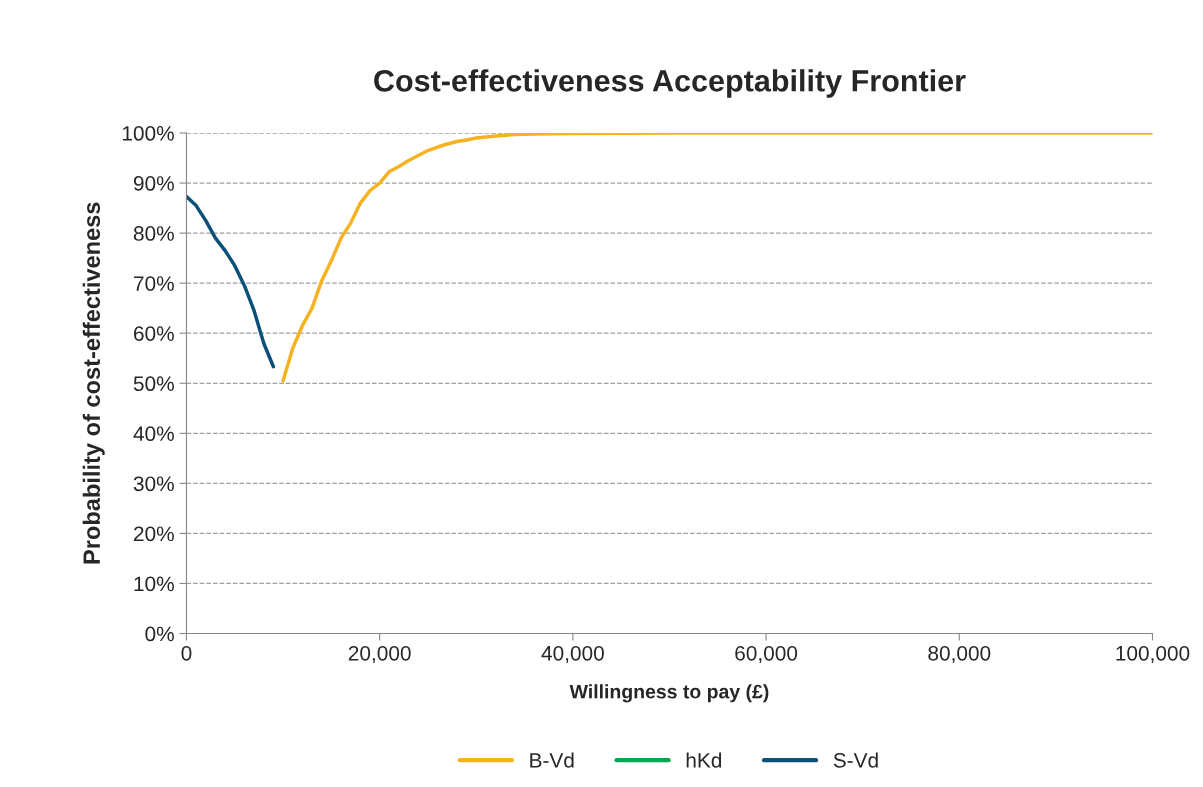 The image size is (1203, 787). What do you see at coordinates (766, 654) in the screenshot?
I see `x-tick-label: 60,000` at bounding box center [766, 654].